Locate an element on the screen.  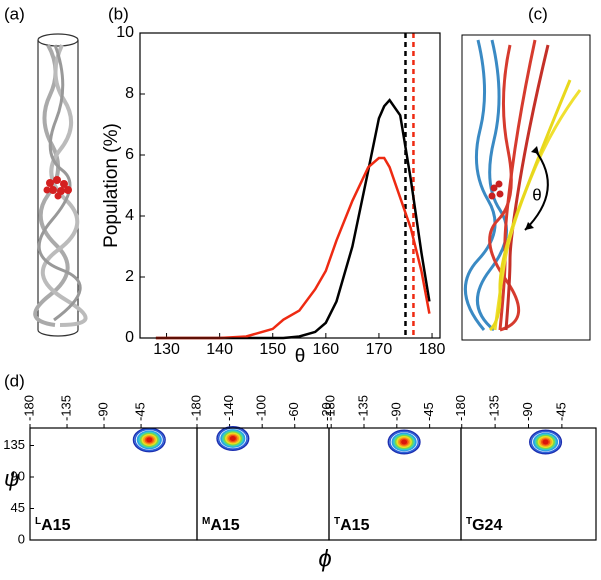
panel-name: TG24 is located at coordinates (484, 525).